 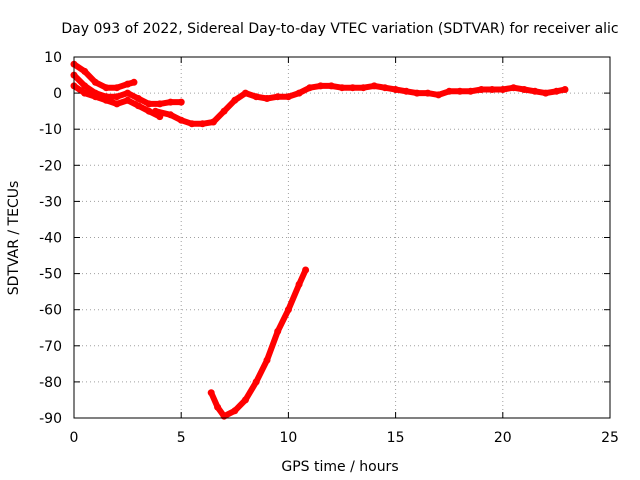 What do you see at coordinates (50, 275) in the screenshot?
I see `y-tick-label-6: -50` at bounding box center [50, 275].